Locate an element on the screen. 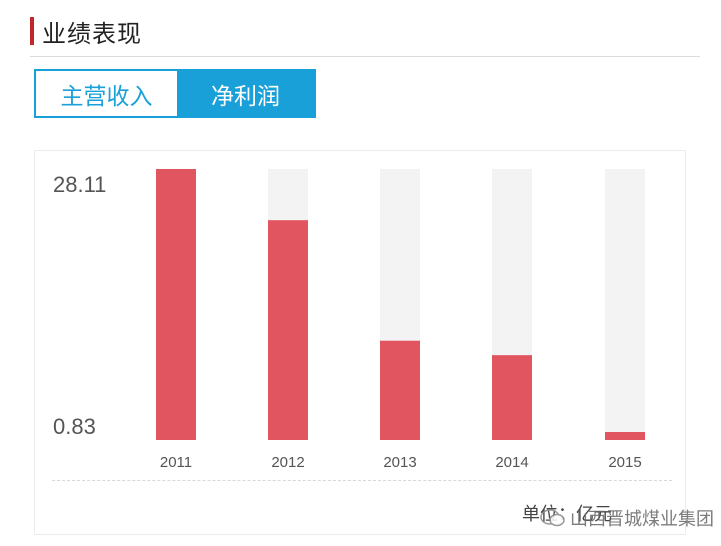 This screenshot has height=546, width=721. metric-tabs: 主营收入 净利润 is located at coordinates (175, 93).